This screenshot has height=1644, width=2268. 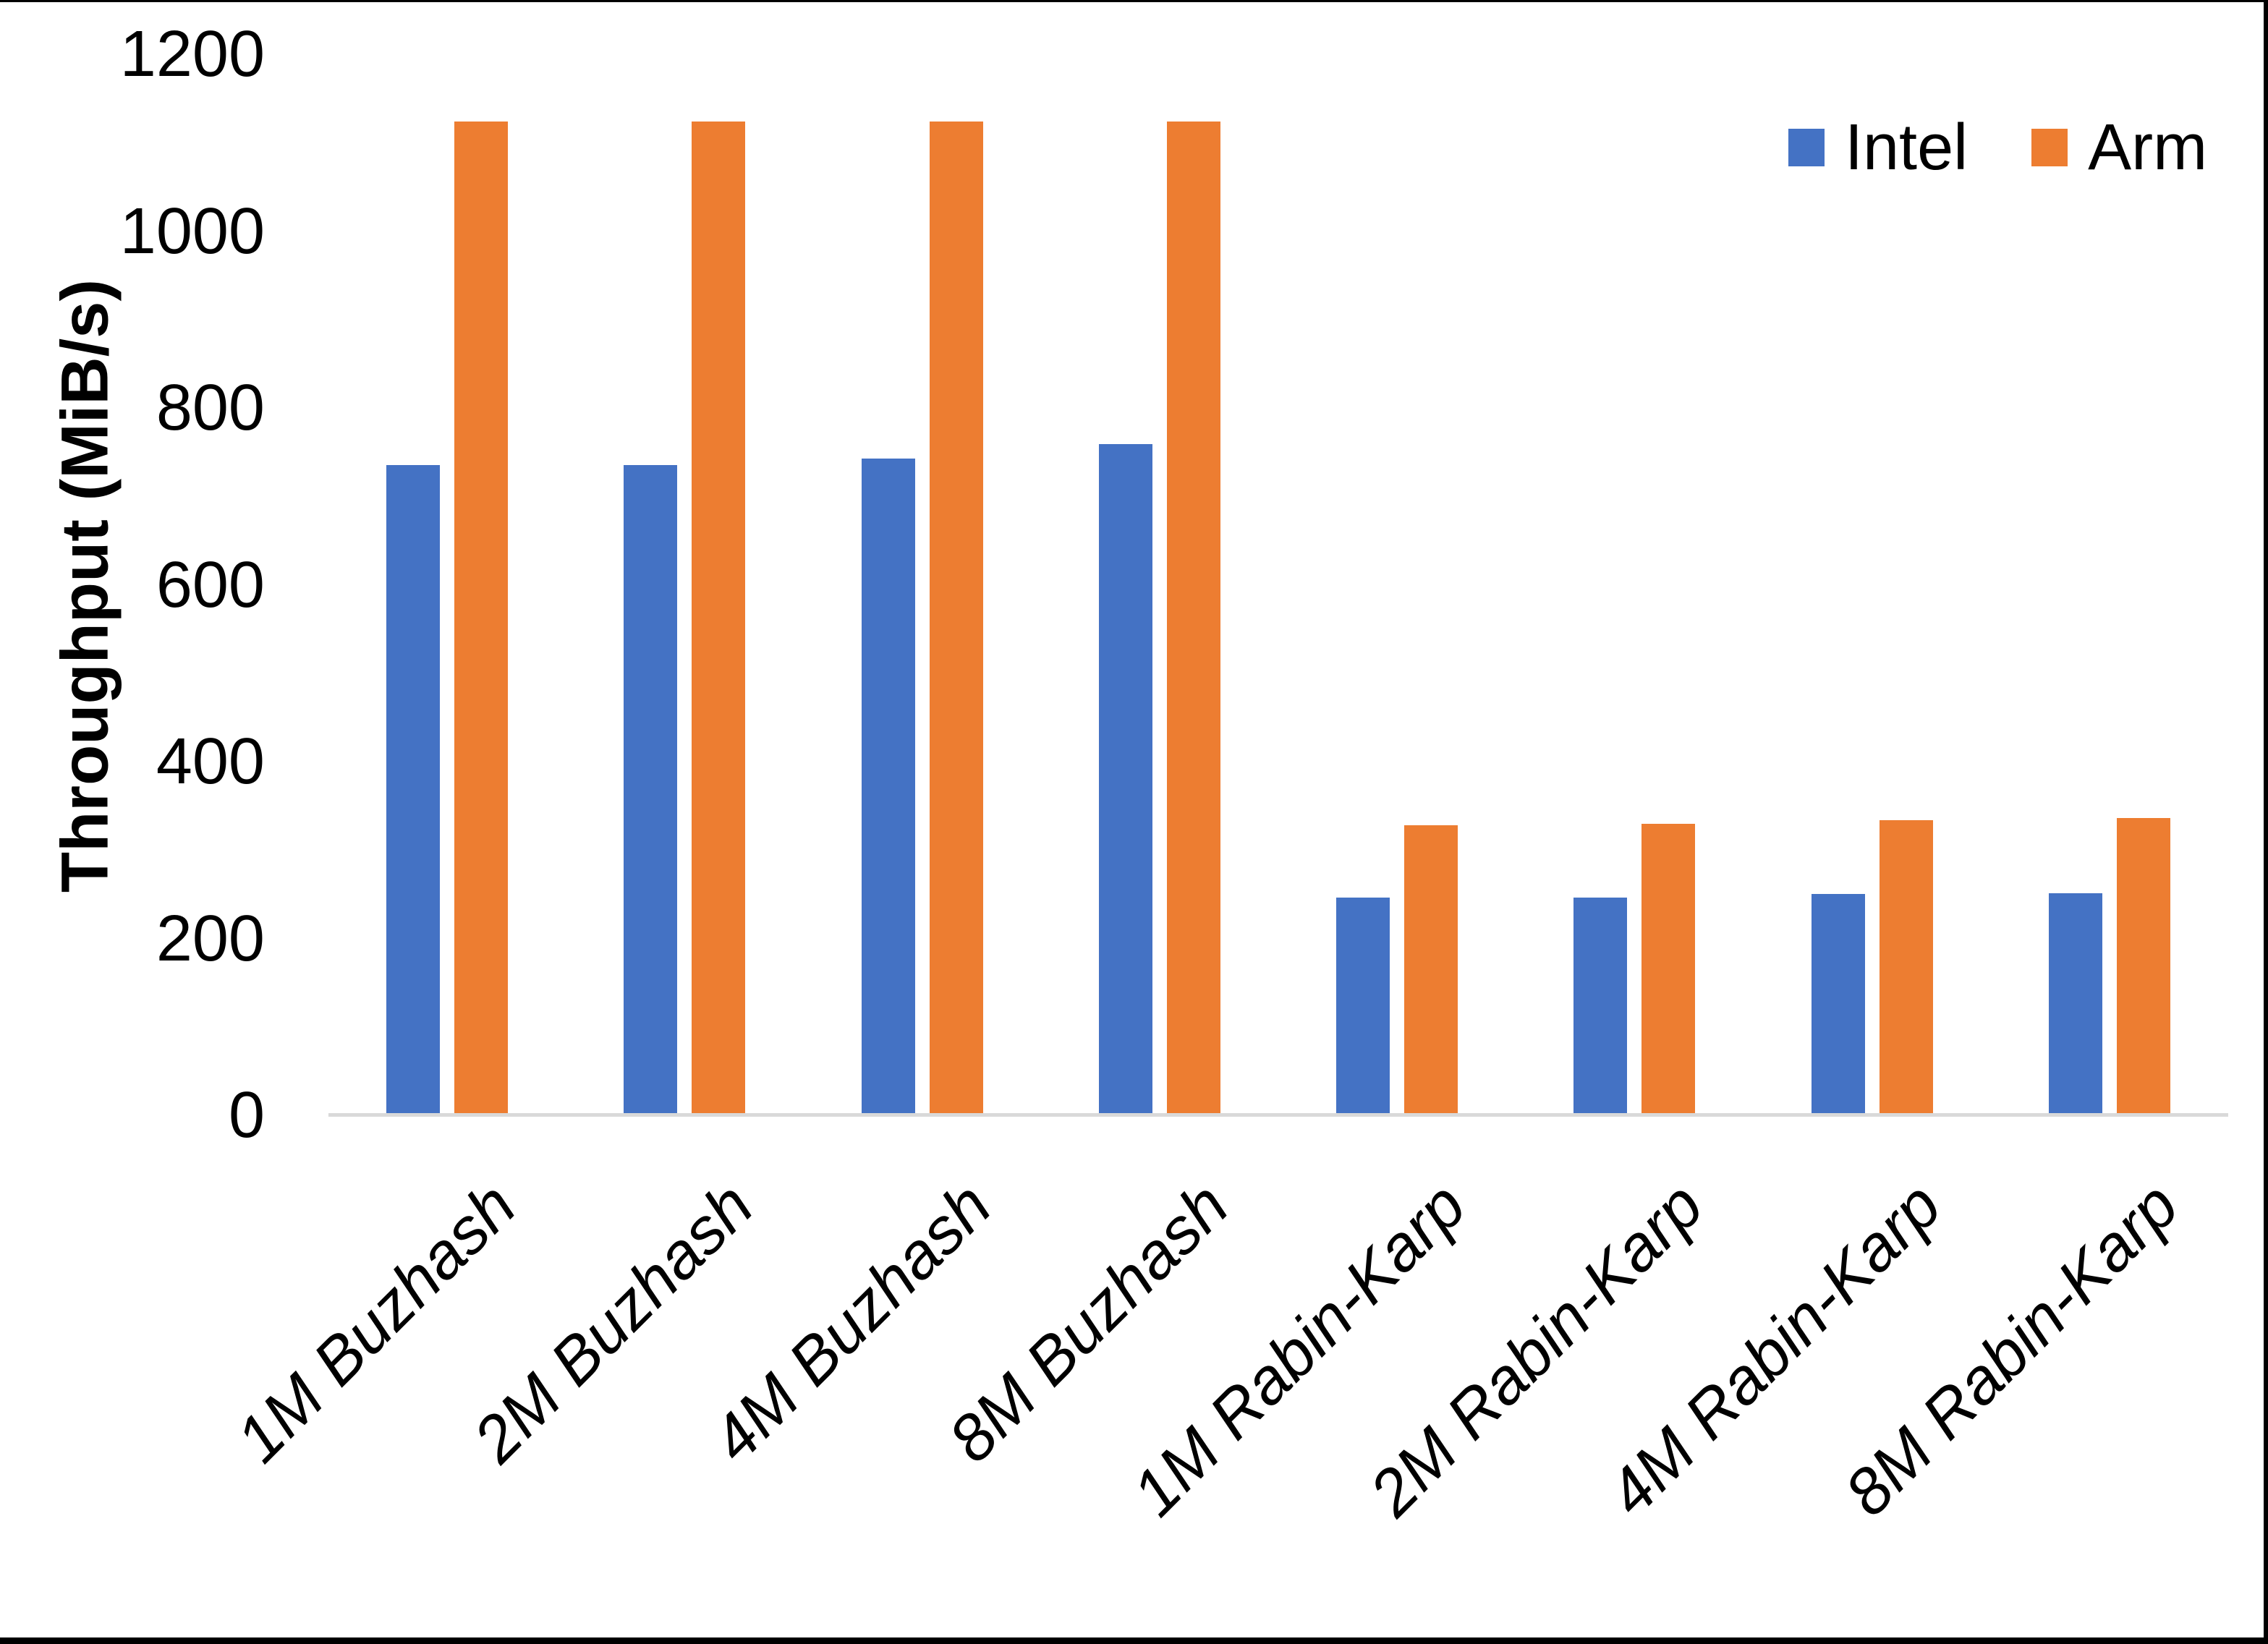 I want to click on legend-entry-intel: Intel, so click(x=1878, y=147).